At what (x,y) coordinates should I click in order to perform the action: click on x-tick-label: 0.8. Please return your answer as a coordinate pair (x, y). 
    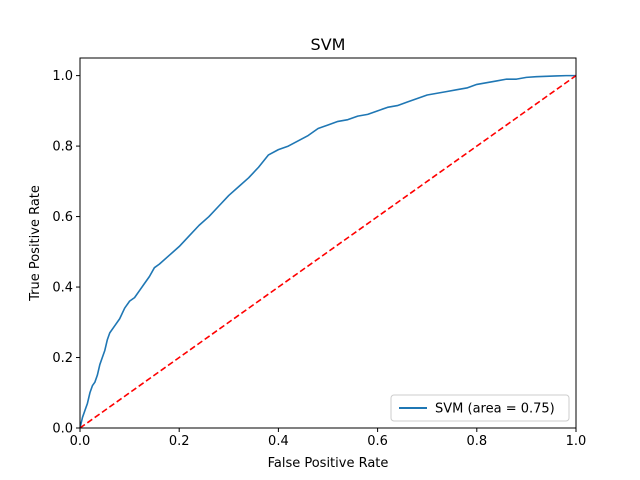
    Looking at the image, I should click on (476, 441).